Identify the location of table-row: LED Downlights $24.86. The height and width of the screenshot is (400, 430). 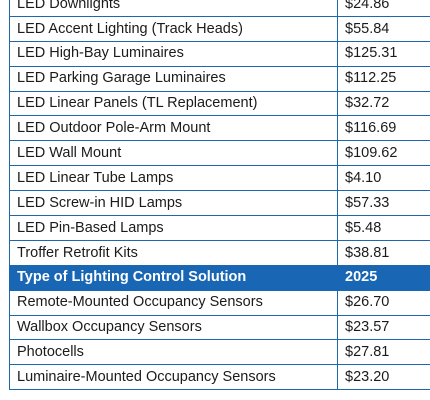
(219, 8).